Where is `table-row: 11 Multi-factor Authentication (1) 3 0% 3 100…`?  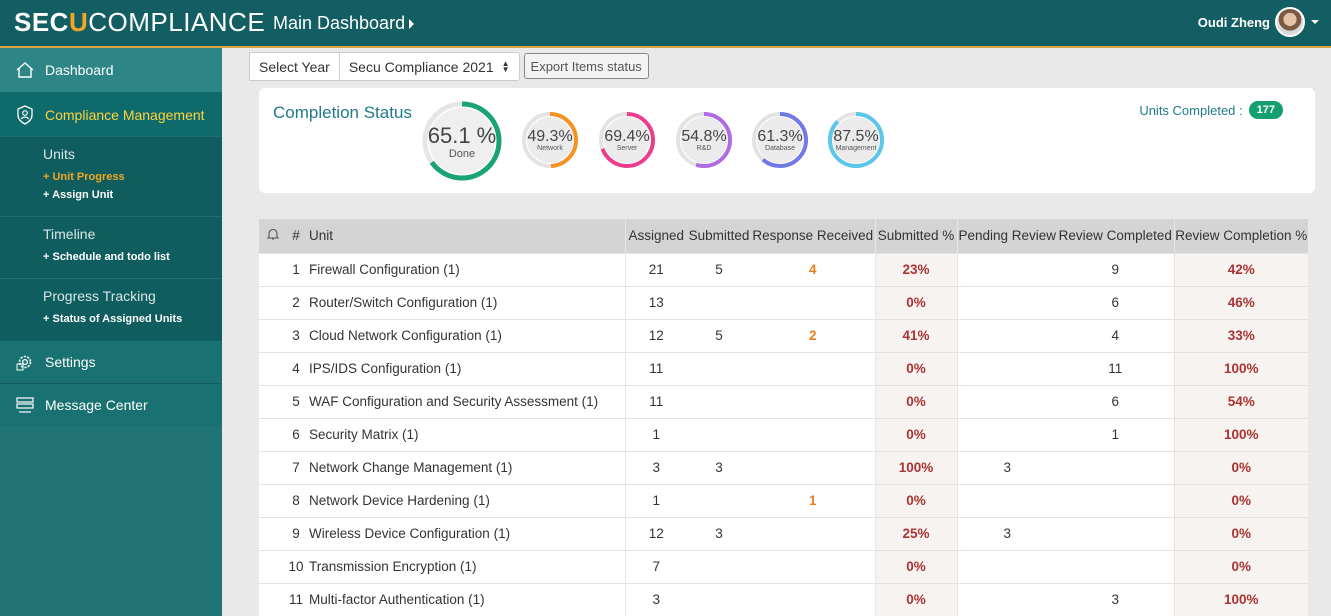
table-row: 11 Multi-factor Authentication (1) 3 0% 3 100… is located at coordinates (783, 599).